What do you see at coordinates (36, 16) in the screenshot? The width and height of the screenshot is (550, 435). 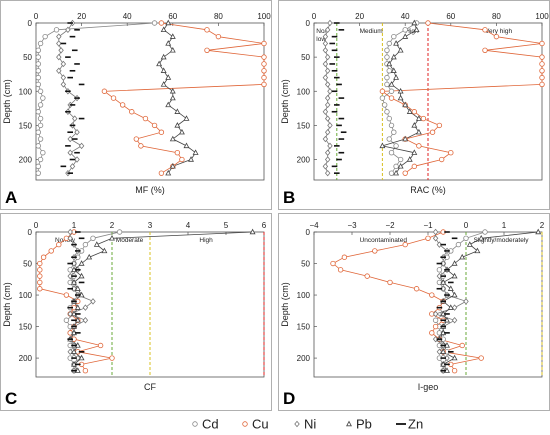 I see `x-tick-label: 0` at bounding box center [36, 16].